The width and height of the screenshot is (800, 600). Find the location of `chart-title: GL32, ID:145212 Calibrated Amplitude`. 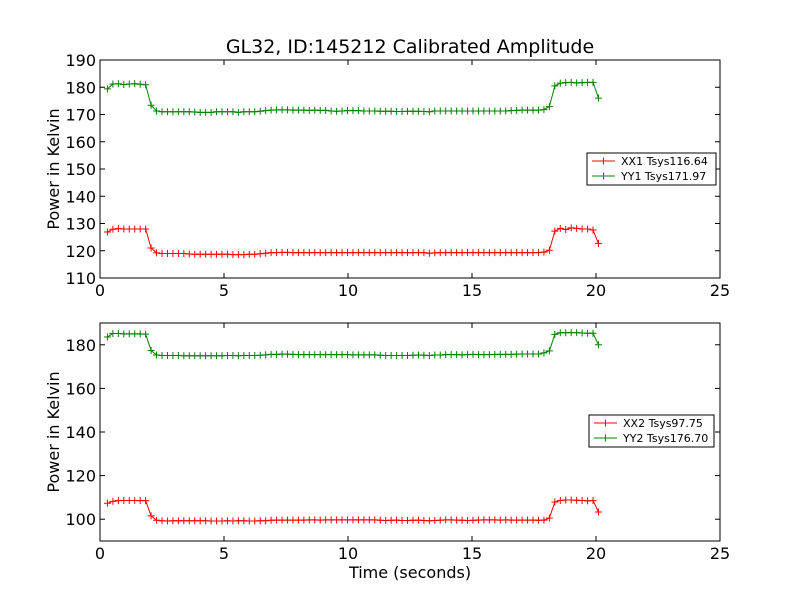

chart-title: GL32, ID:145212 Calibrated Amplitude is located at coordinates (410, 47).